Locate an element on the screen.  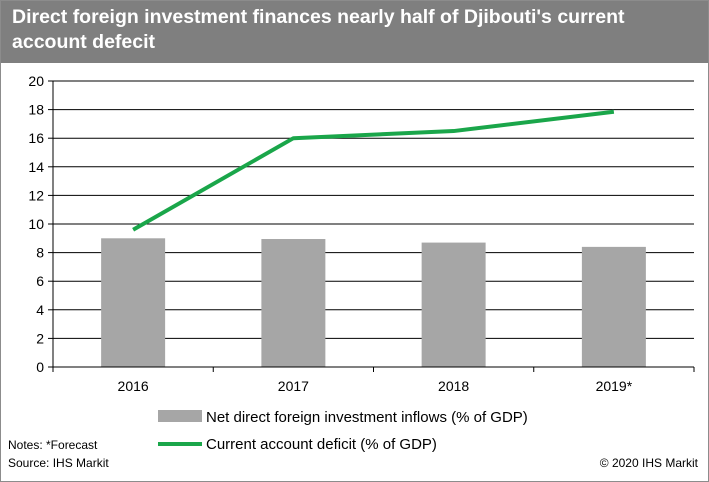
legend-label-line: Current account deficit (% of GDP) is located at coordinates (321, 444).